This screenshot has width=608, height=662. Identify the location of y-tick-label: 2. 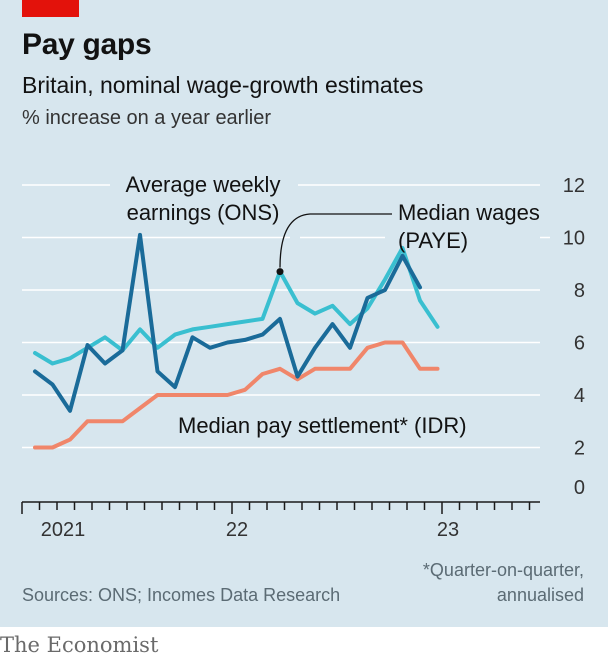
(579, 449).